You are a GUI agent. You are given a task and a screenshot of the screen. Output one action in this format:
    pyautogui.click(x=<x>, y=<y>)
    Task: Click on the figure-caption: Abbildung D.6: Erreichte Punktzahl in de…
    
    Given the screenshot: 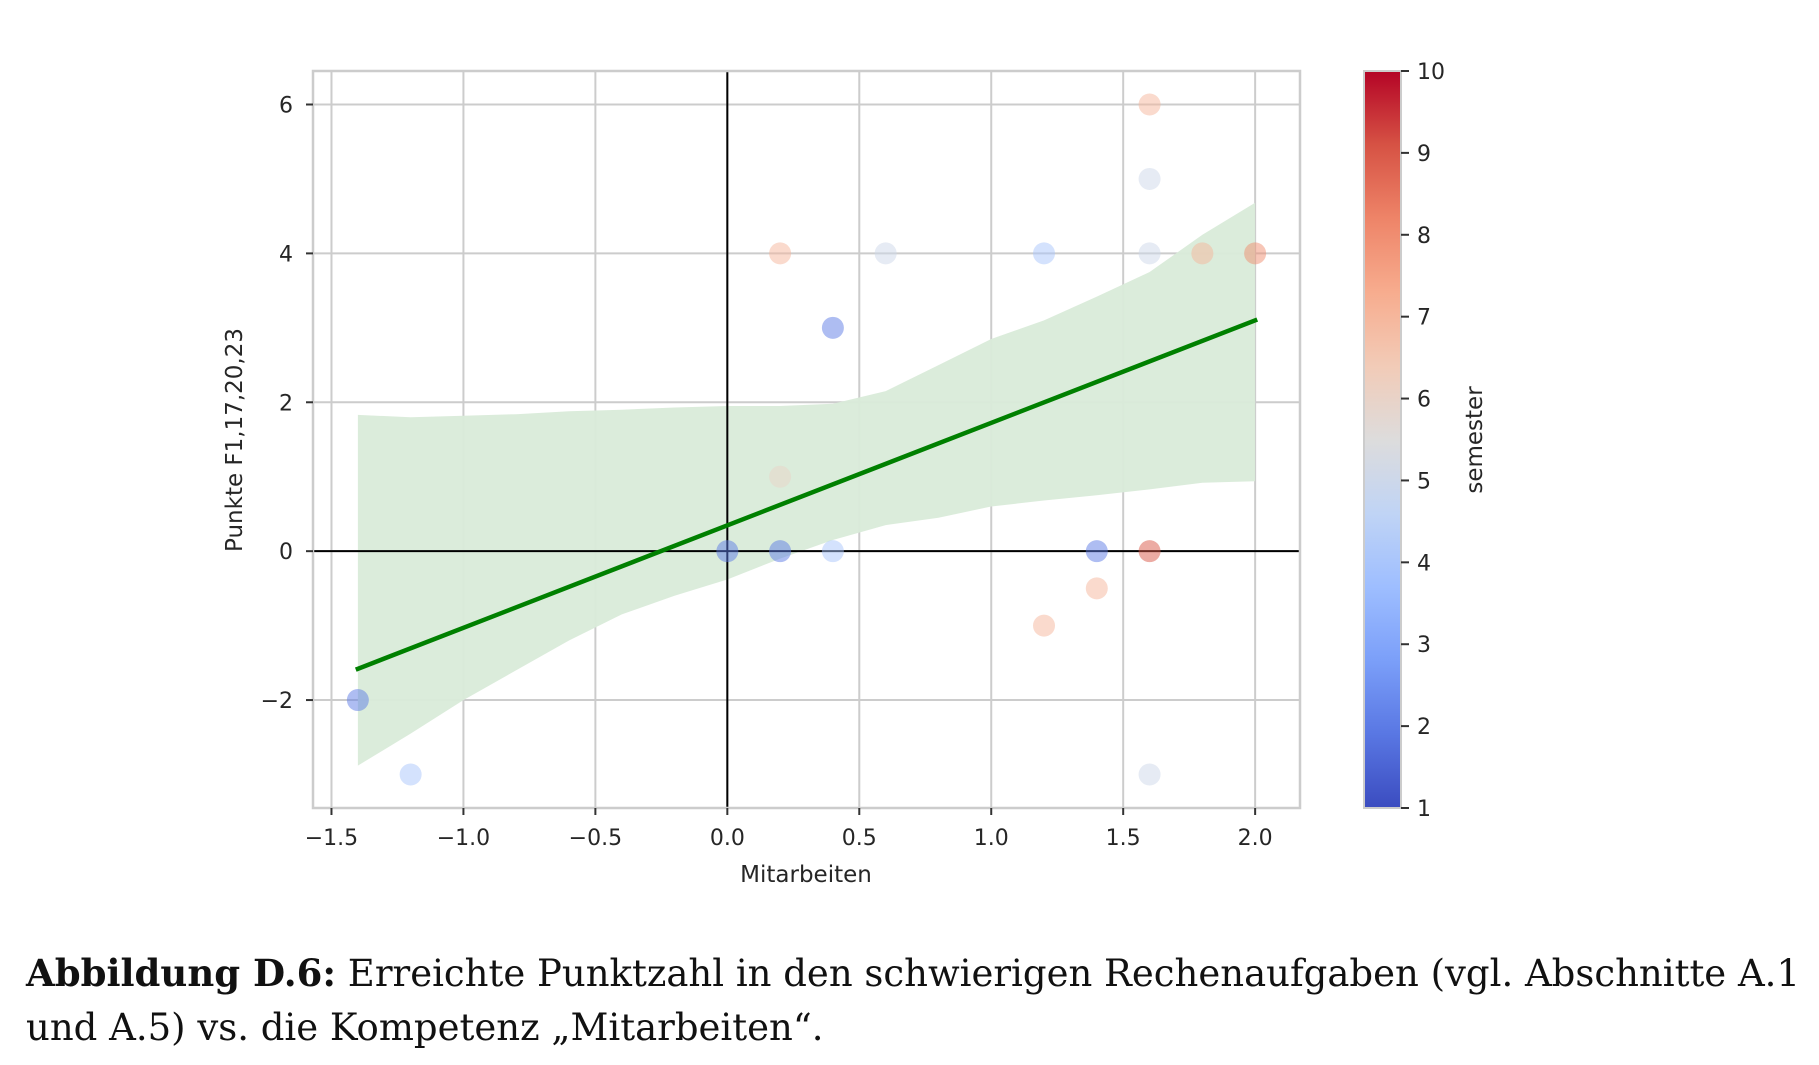 What is the action you would take?
    pyautogui.click(x=916, y=1000)
    